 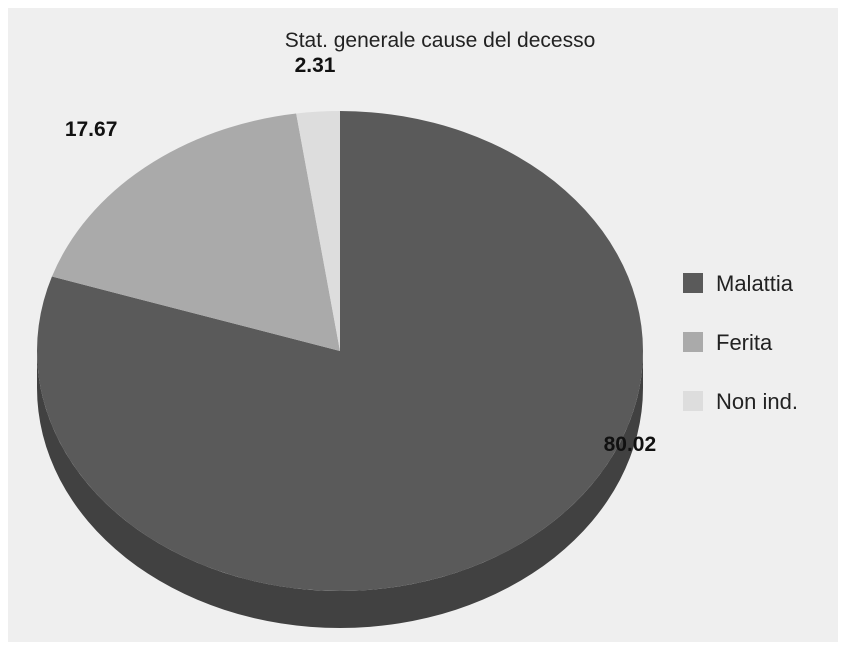 I want to click on chart-legend: Malattia Ferita Non ind., so click(x=740, y=342).